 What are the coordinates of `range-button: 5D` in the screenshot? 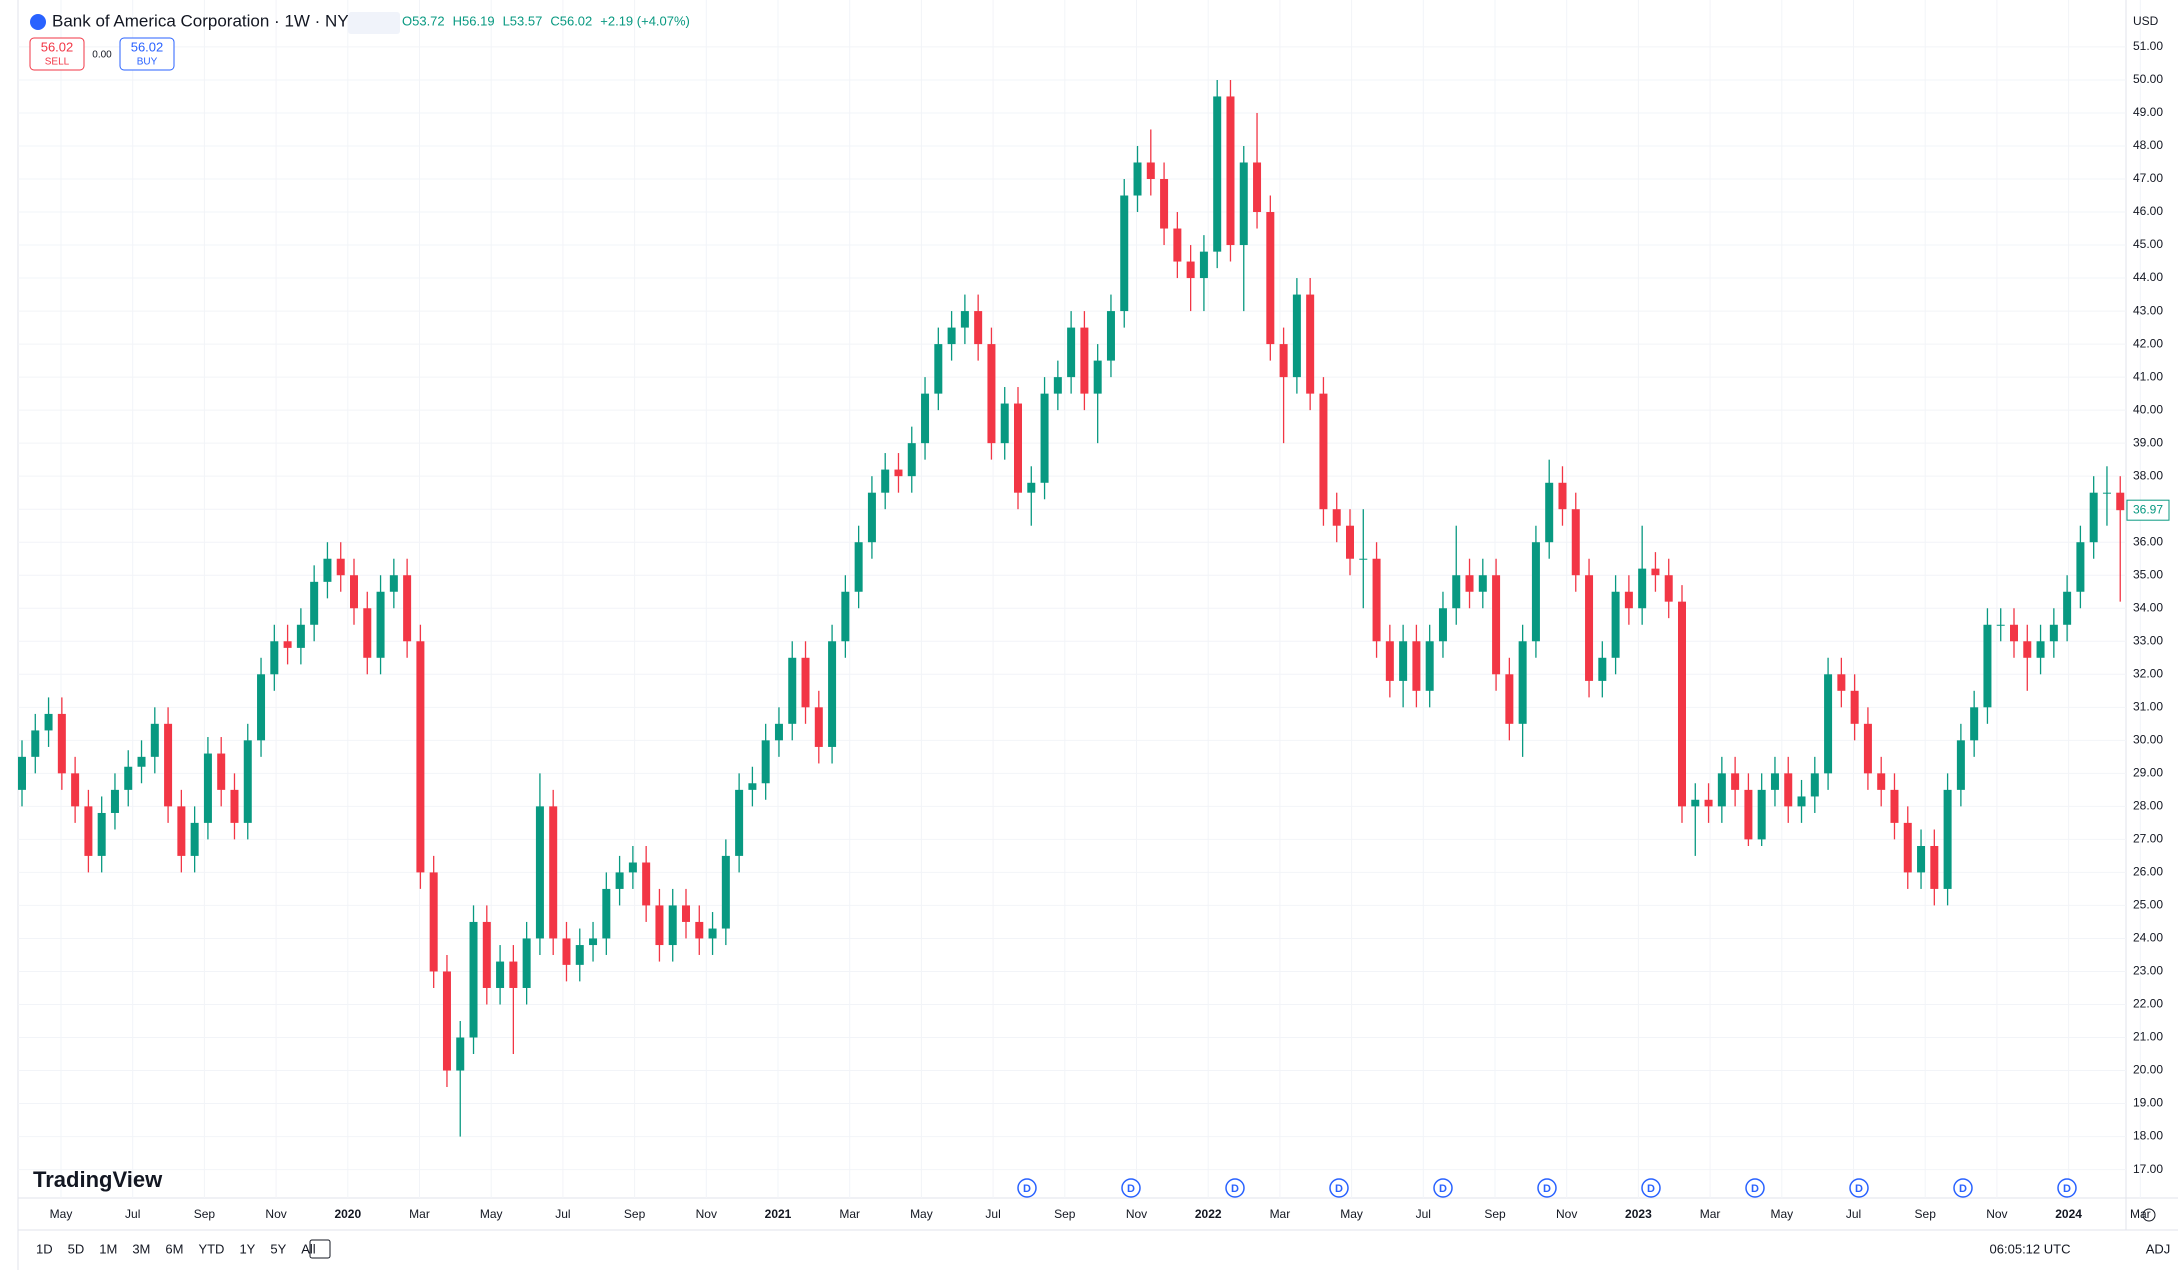 It's located at (76, 1248).